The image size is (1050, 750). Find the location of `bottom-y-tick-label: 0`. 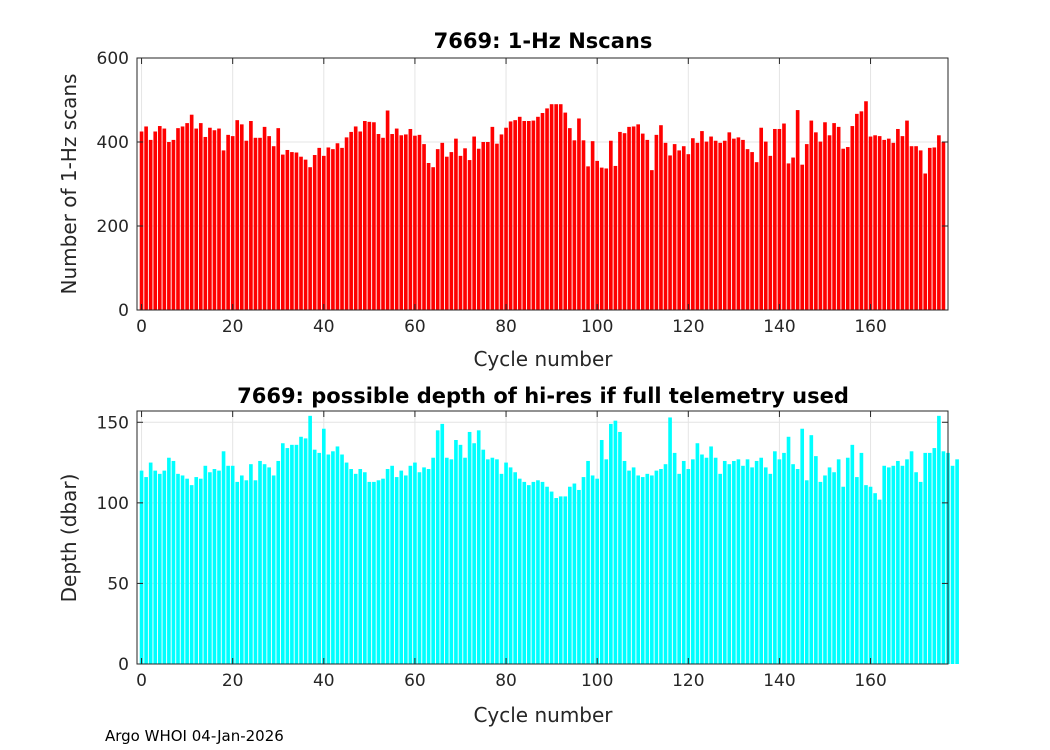

bottom-y-tick-label: 0 is located at coordinates (123, 665).